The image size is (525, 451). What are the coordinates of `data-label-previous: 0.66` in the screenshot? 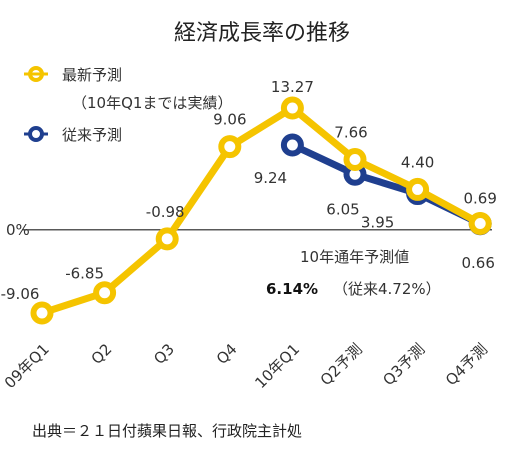 It's located at (477, 263).